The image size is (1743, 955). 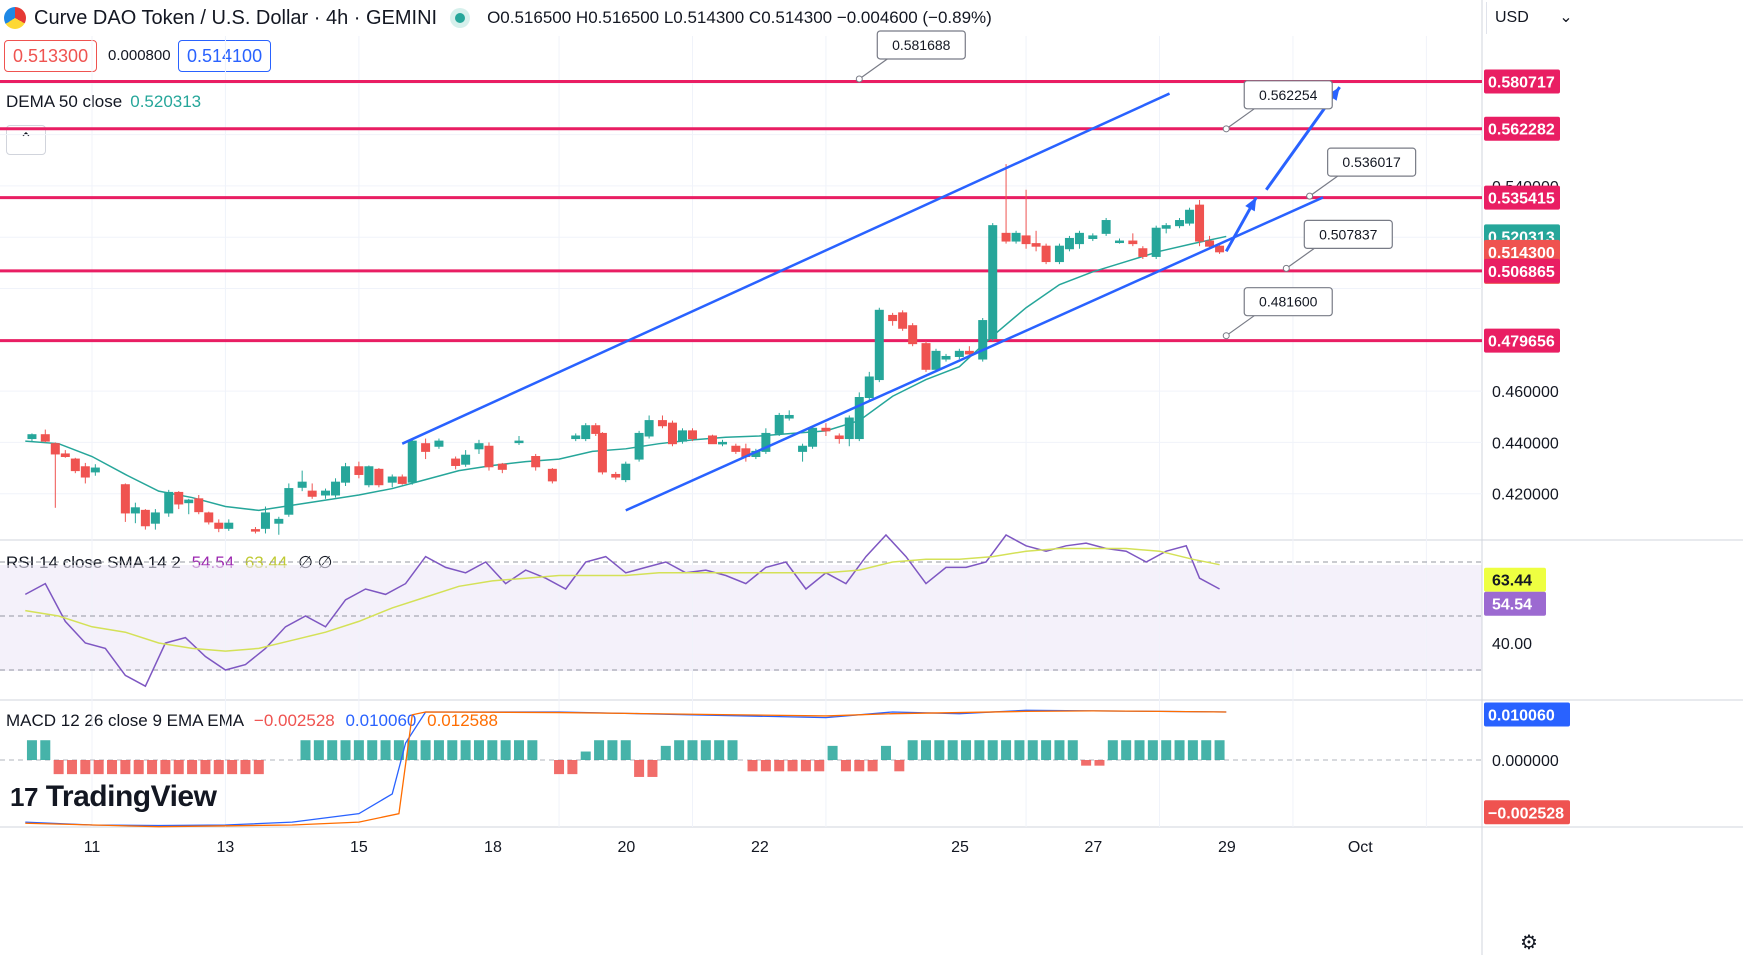 I want to click on time-tick-label: 22, so click(x=760, y=847).